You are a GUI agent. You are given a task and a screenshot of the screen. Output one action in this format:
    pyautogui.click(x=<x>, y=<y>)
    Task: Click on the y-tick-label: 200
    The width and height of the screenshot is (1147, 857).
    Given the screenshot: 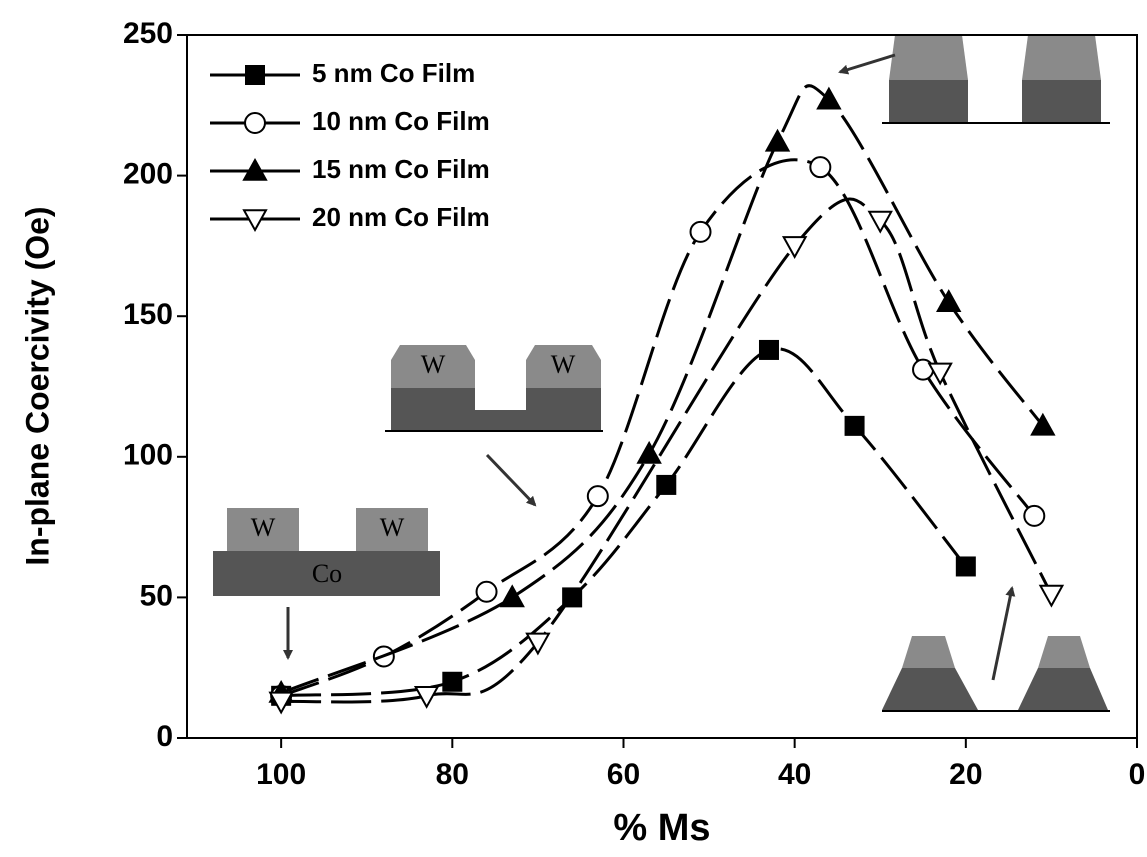 What is the action you would take?
    pyautogui.click(x=148, y=174)
    